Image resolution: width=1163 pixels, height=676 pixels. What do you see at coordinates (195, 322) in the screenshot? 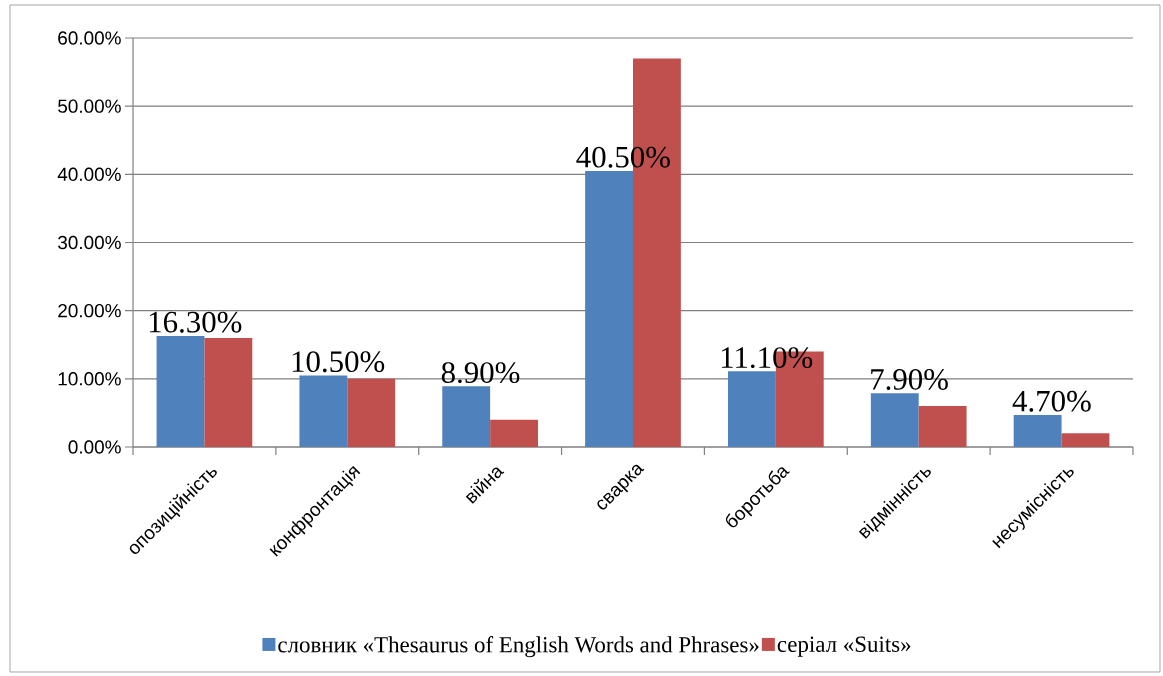
I see `data-label: 16.30%` at bounding box center [195, 322].